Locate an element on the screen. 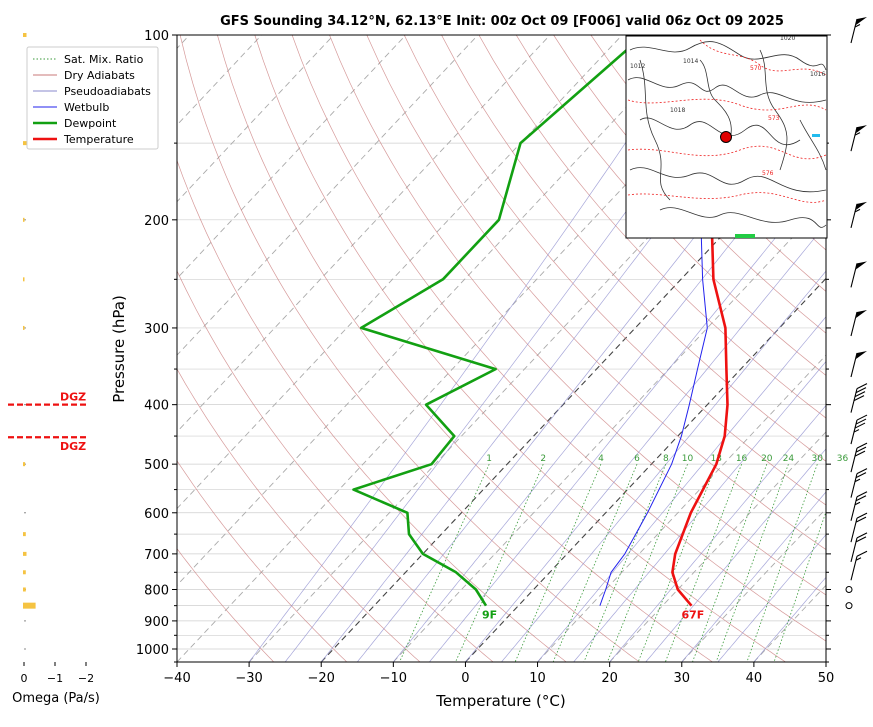 The width and height of the screenshot is (873, 727). mixing-ratio-label: 2 is located at coordinates (543, 459).